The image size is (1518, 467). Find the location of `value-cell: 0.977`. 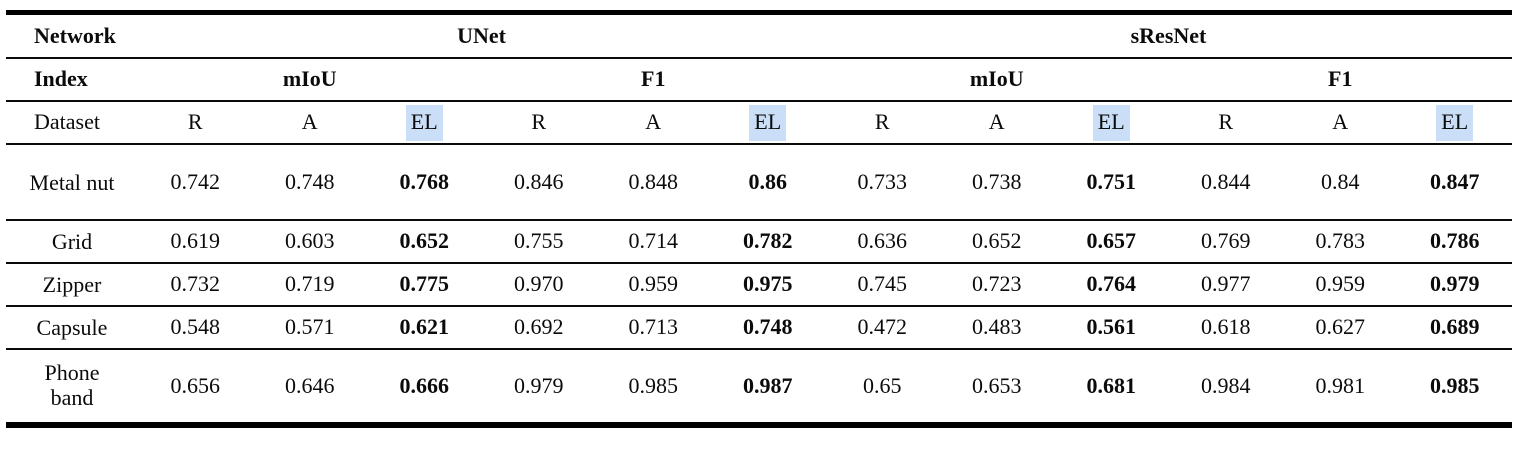

value-cell: 0.977 is located at coordinates (1225, 284).